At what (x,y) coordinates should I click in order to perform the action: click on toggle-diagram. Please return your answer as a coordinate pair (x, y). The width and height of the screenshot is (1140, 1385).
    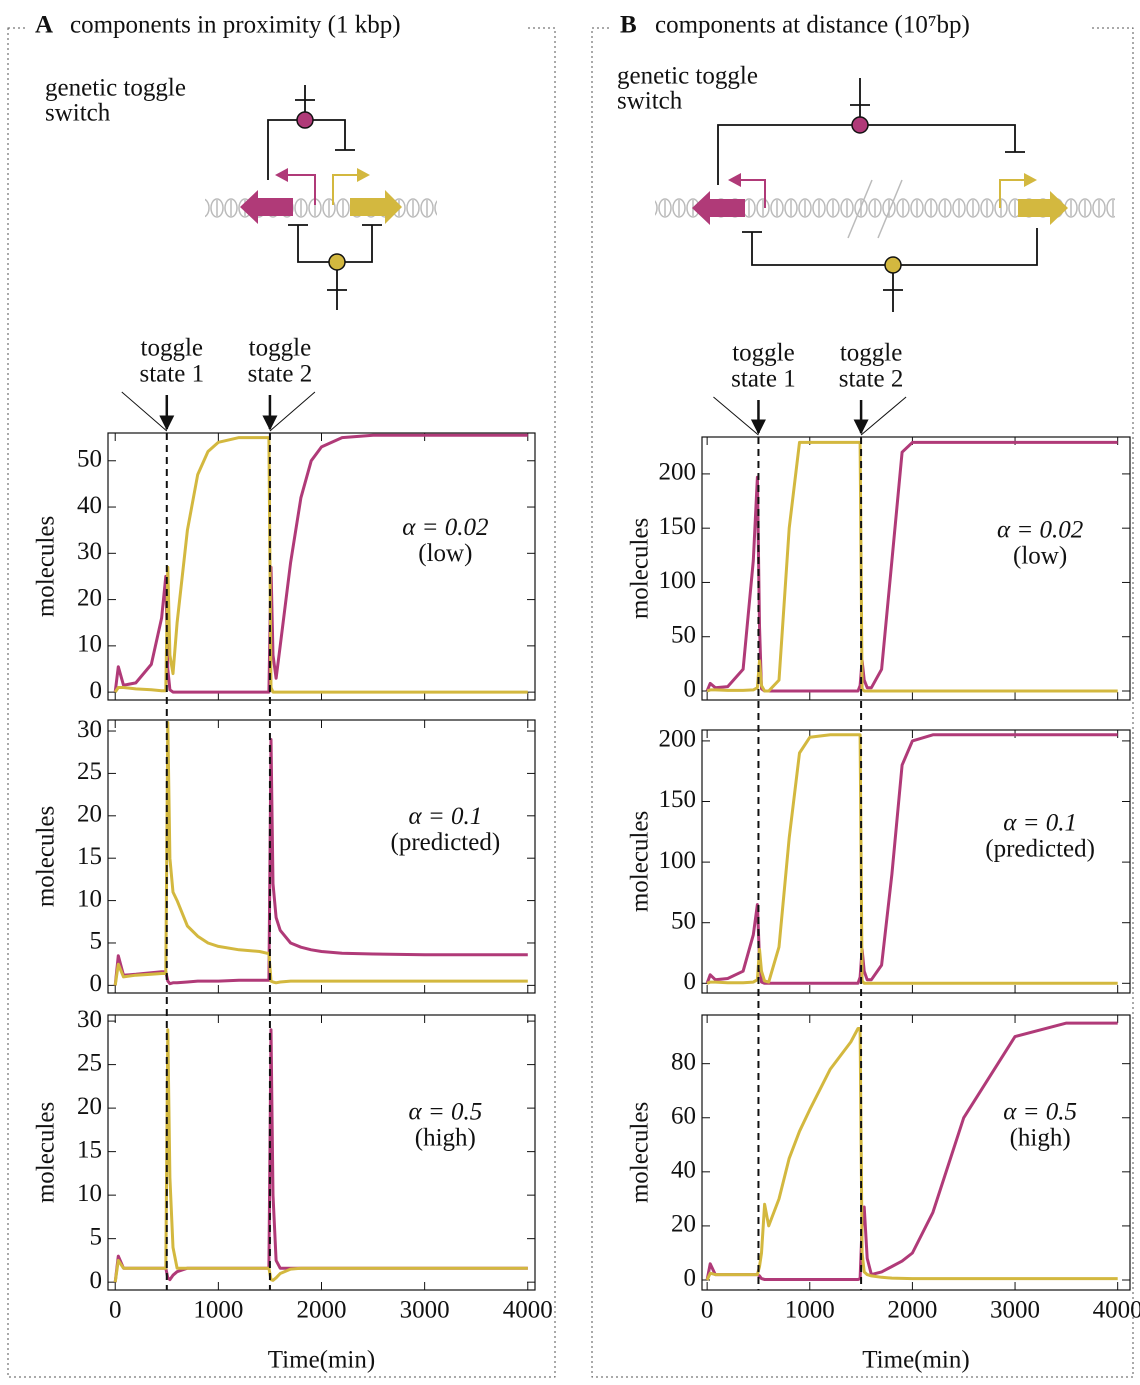
    Looking at the image, I should click on (321, 197).